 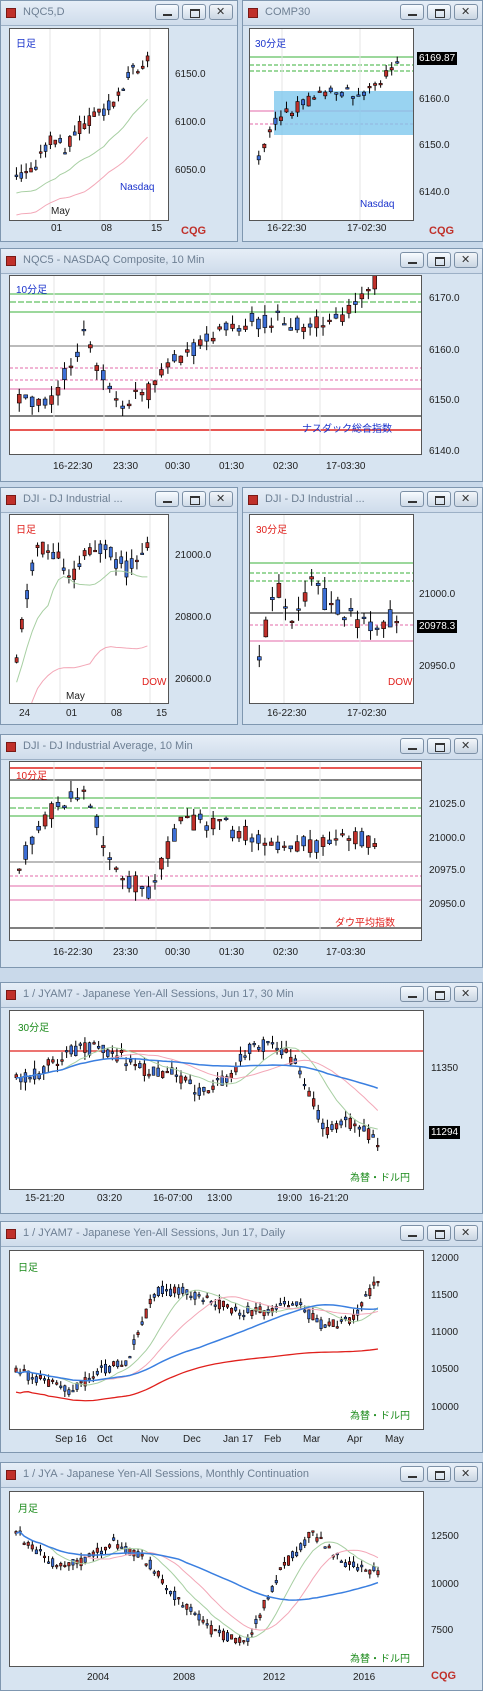 What do you see at coordinates (89, 124) in the screenshot?
I see `price-chart: 日足 Nasdaq` at bounding box center [89, 124].